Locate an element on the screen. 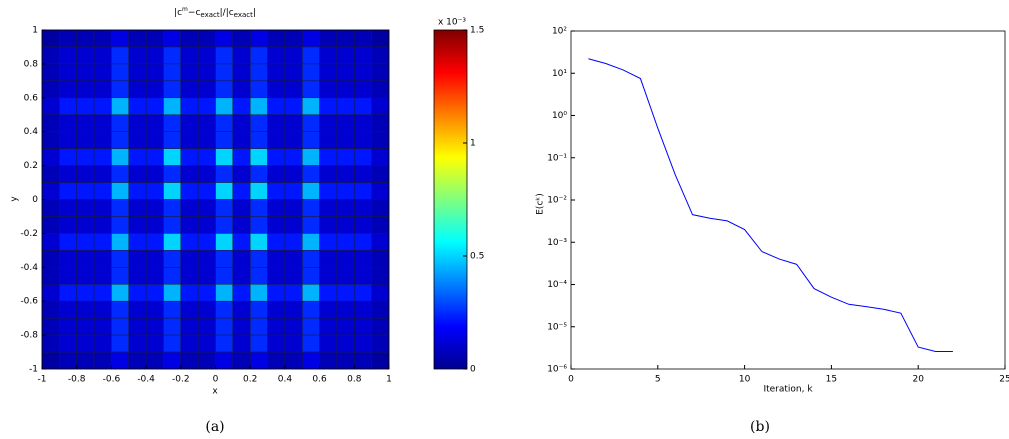  y-tick-label: 10⁻³ is located at coordinates (557, 243).